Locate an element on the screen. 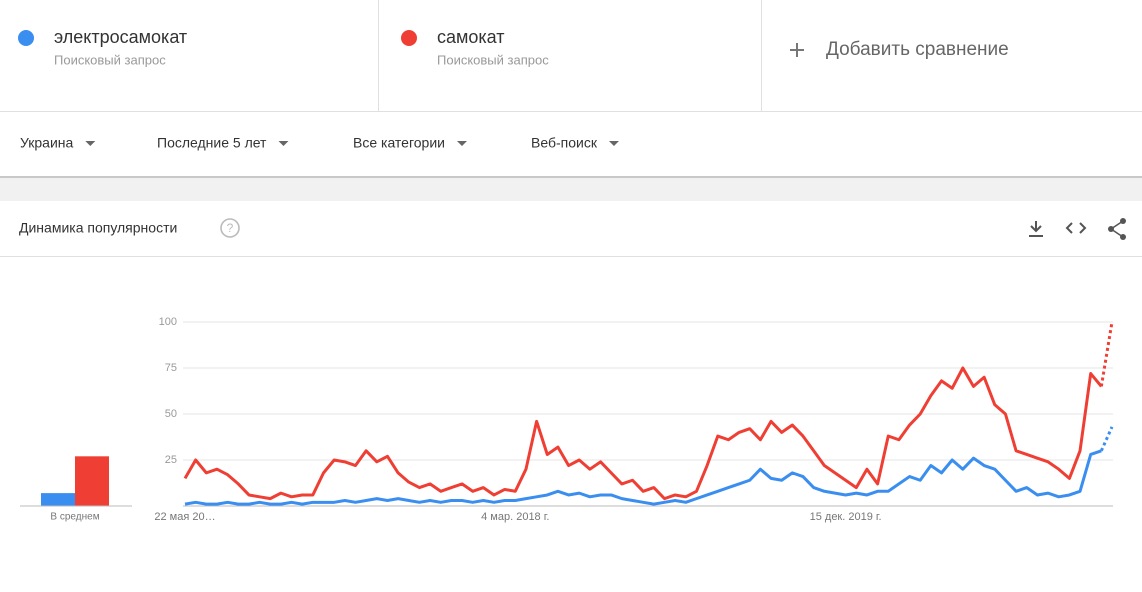  bar-label: В среднем is located at coordinates (74, 517).